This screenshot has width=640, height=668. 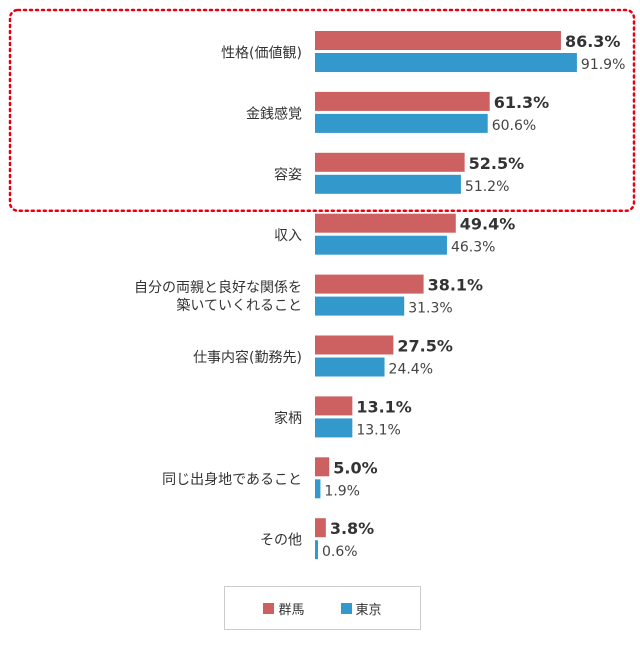 I want to click on data-label-gunma: 13.1%, so click(x=384, y=406).